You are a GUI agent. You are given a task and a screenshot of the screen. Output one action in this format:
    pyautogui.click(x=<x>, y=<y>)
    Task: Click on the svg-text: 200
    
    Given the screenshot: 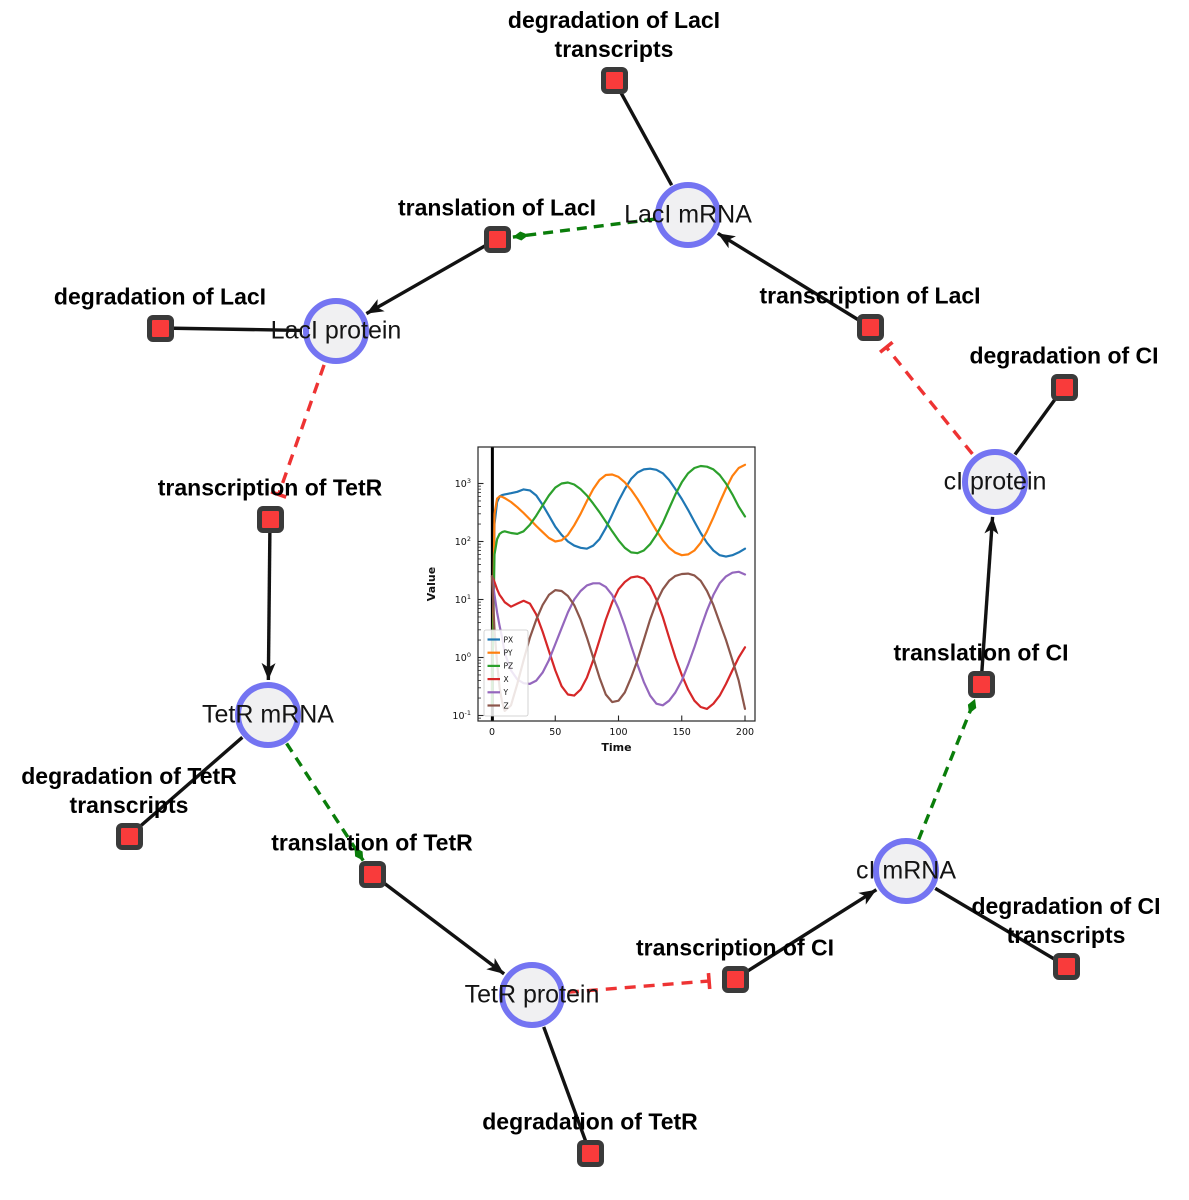 What is the action you would take?
    pyautogui.click(x=745, y=732)
    